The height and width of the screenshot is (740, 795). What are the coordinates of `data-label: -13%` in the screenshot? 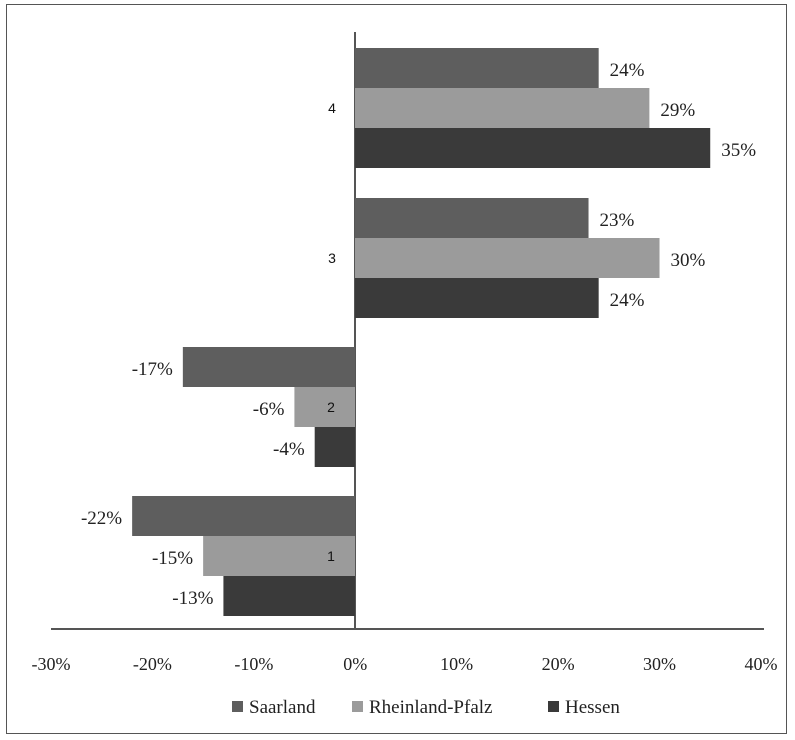 It's located at (192, 598).